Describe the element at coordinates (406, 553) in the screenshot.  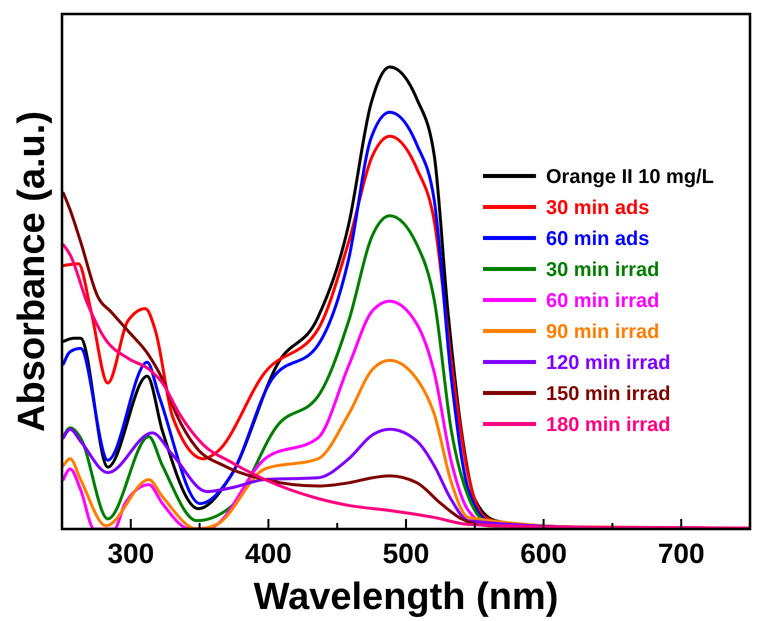
I see `x-tick-label: 500` at that location.